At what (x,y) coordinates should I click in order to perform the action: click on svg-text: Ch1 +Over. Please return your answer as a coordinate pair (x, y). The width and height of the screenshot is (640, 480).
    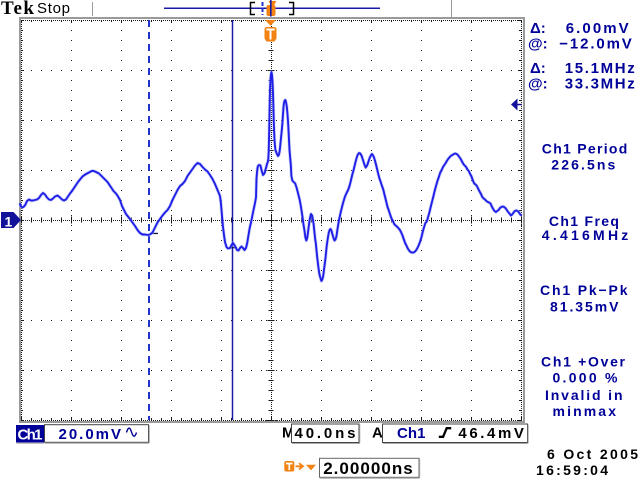
    Looking at the image, I should click on (583, 362).